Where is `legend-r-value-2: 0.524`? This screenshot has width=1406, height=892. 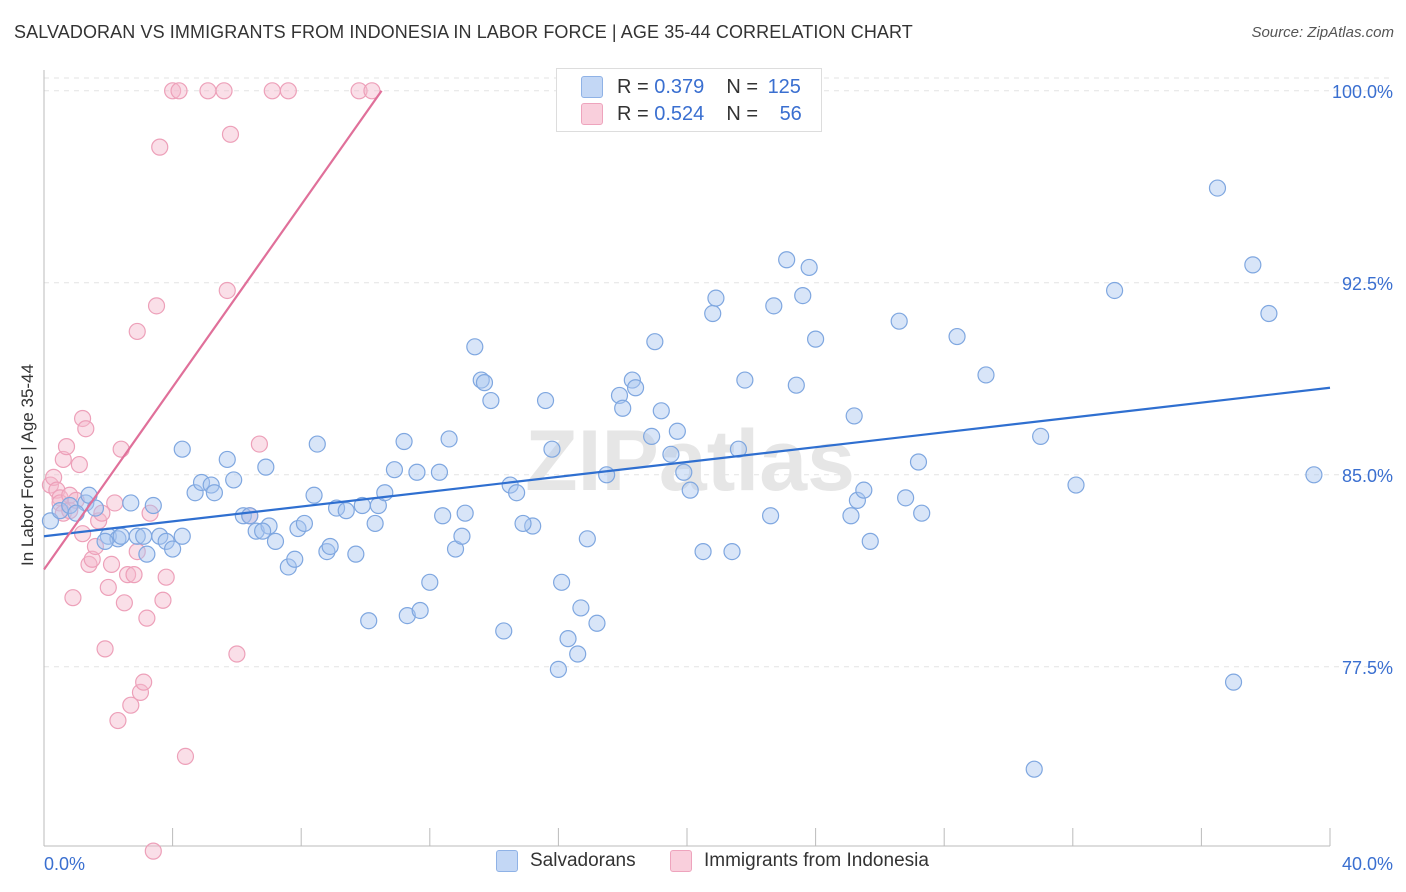 legend-r-value-2: 0.524 is located at coordinates (679, 113).